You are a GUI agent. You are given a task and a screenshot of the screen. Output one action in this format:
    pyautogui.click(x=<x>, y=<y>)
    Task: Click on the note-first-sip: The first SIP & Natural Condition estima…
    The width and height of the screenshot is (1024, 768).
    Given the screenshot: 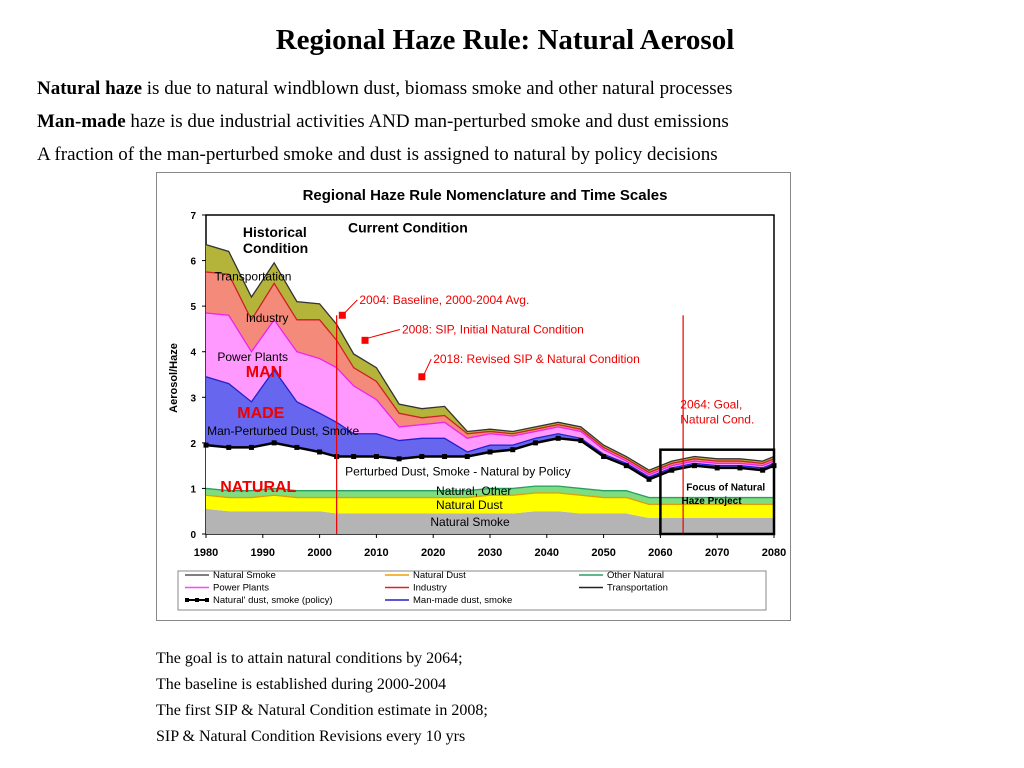 What is the action you would take?
    pyautogui.click(x=322, y=710)
    